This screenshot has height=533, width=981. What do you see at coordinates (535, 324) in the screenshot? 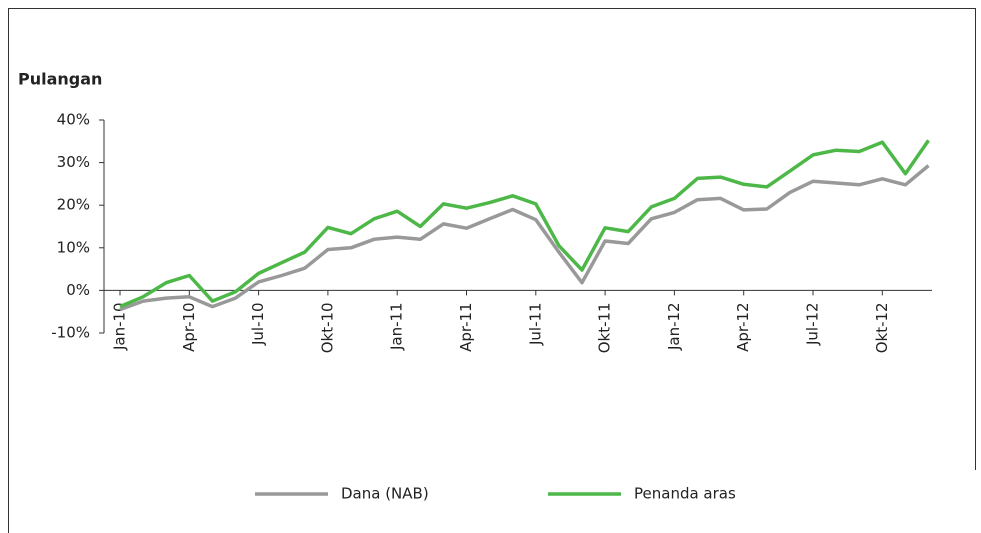
I see `x-tick-label: Jul-11` at bounding box center [535, 324].